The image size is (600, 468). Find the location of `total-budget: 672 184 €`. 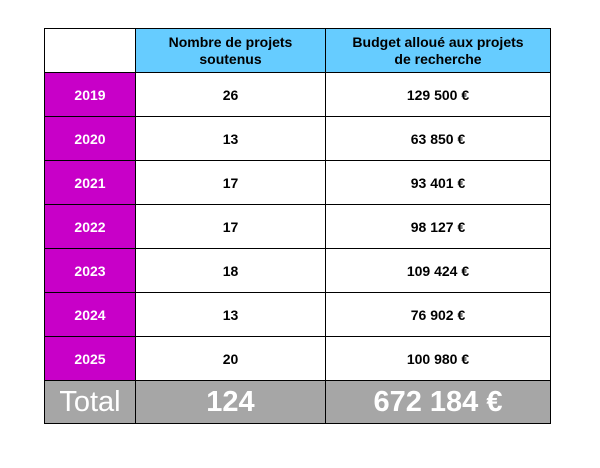

total-budget: 672 184 € is located at coordinates (438, 402).